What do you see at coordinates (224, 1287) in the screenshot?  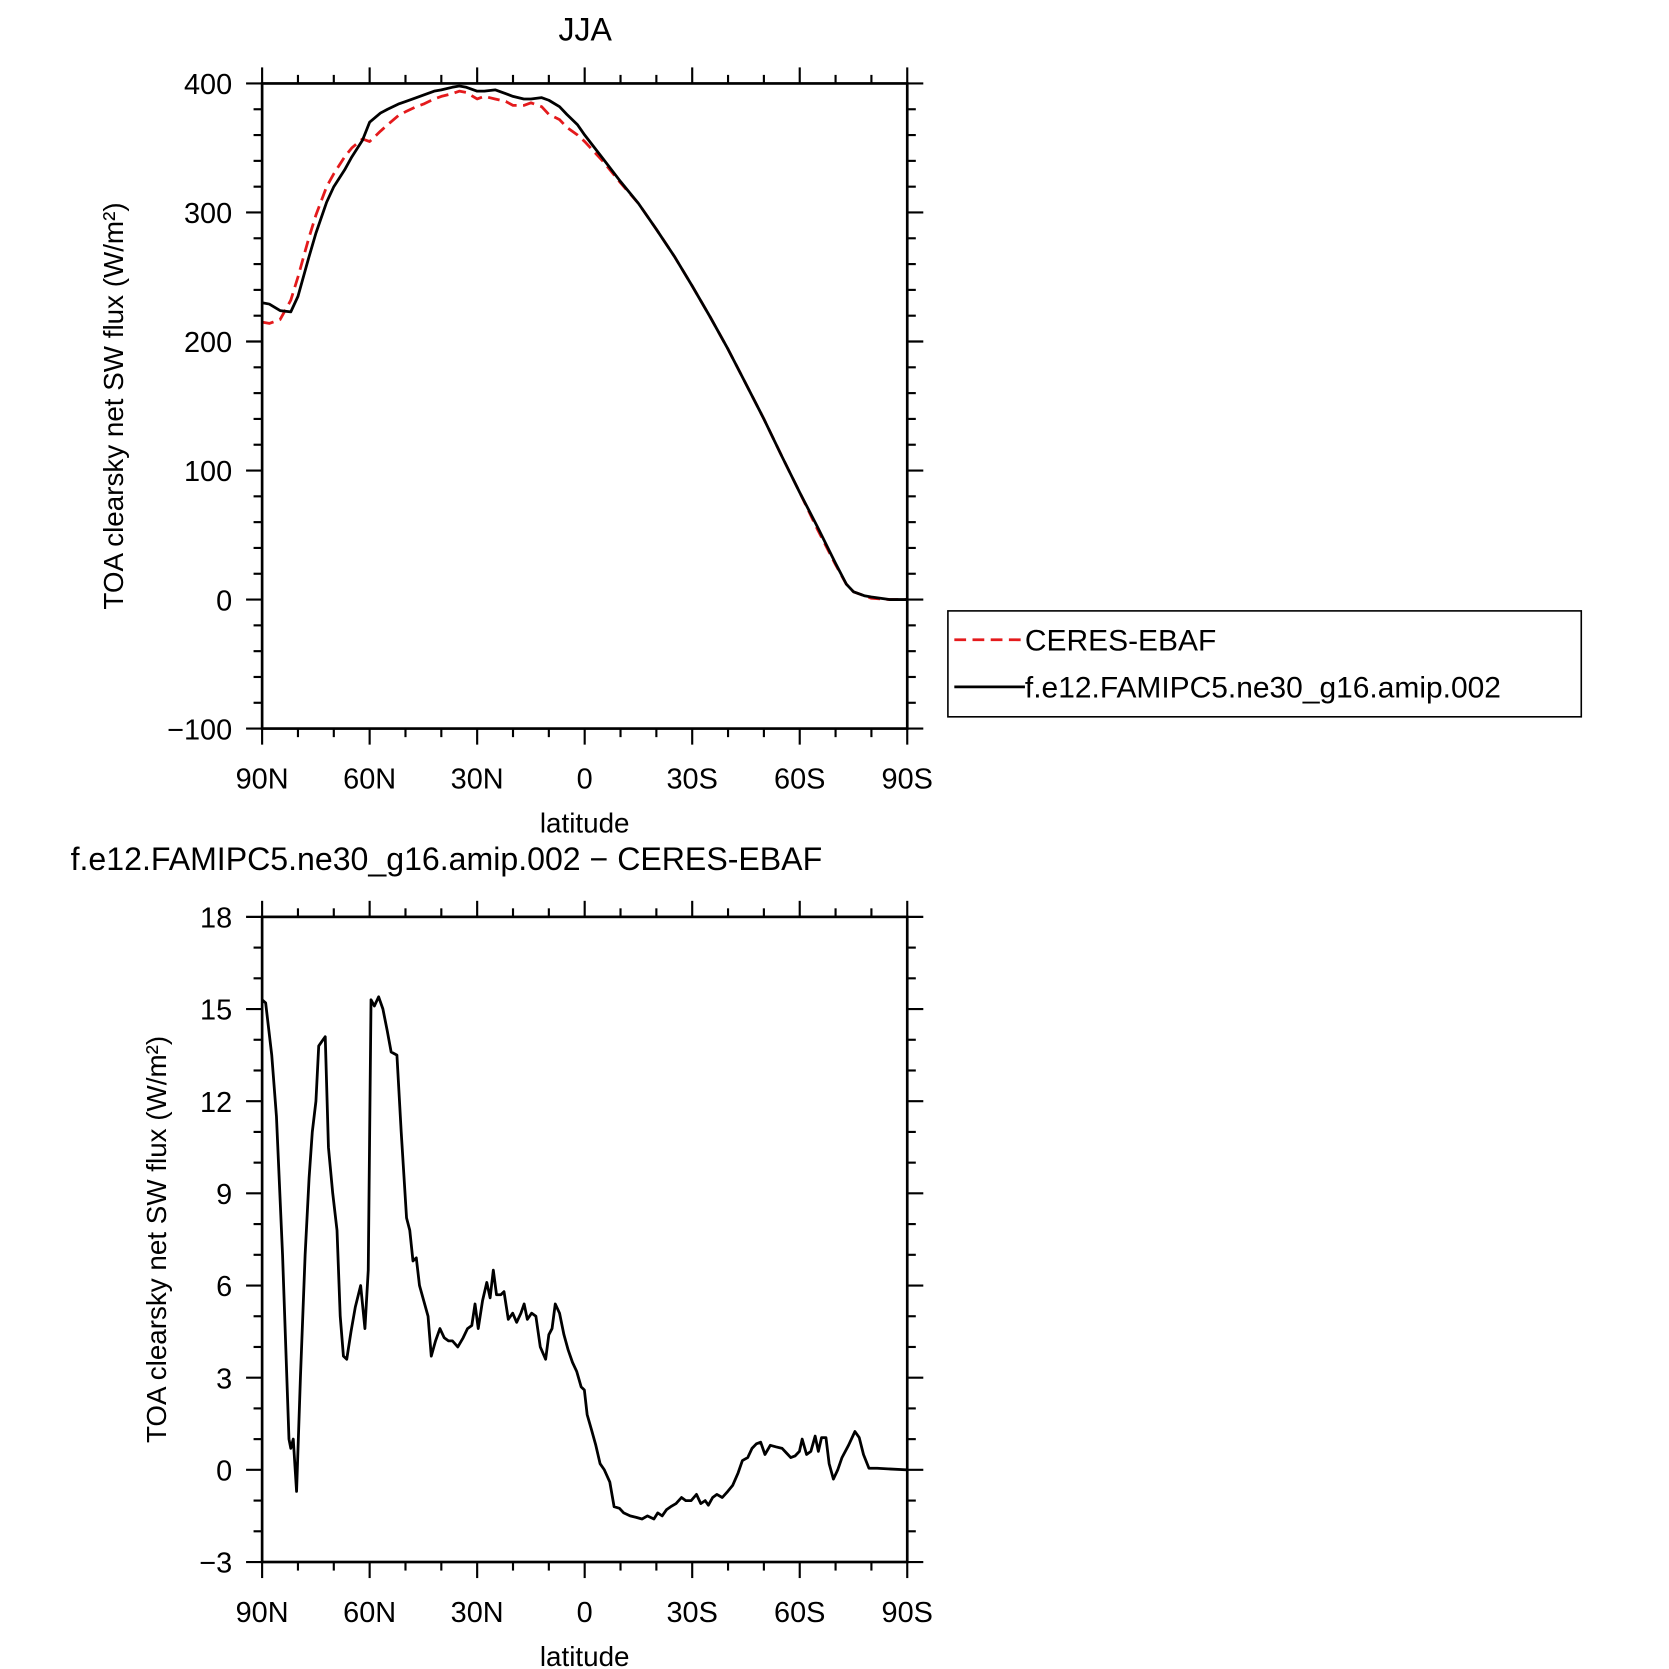 I see `y-tick-label: 6` at bounding box center [224, 1287].